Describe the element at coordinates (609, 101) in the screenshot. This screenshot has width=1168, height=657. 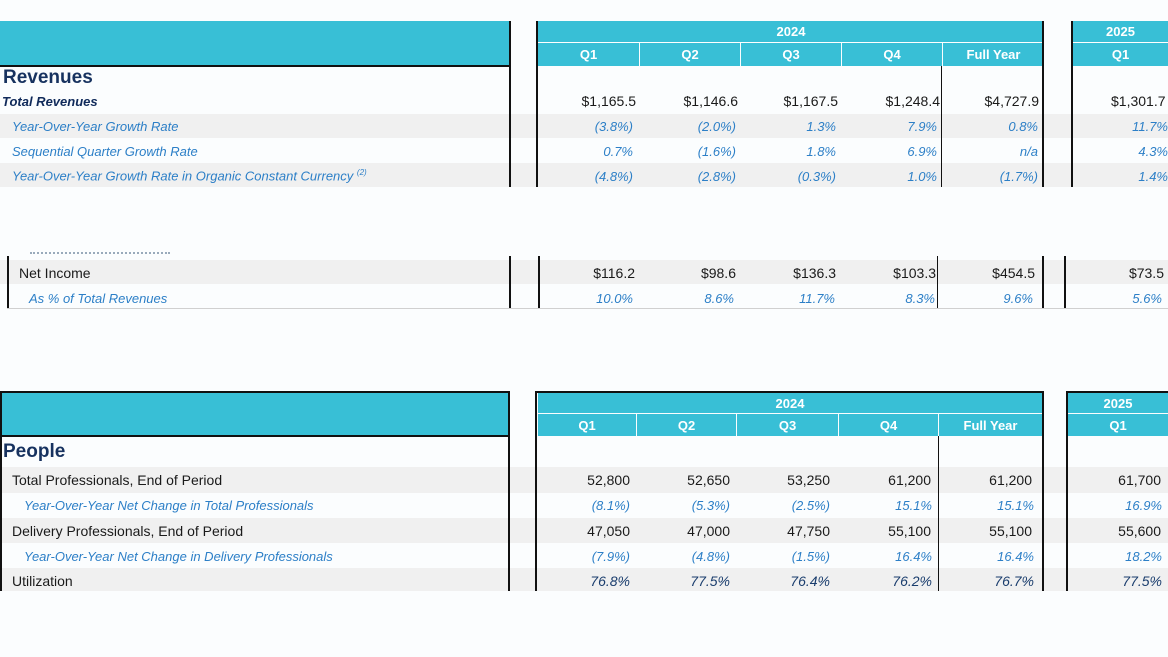
I see `cell-total-revenues-q1: $1,165.5` at that location.